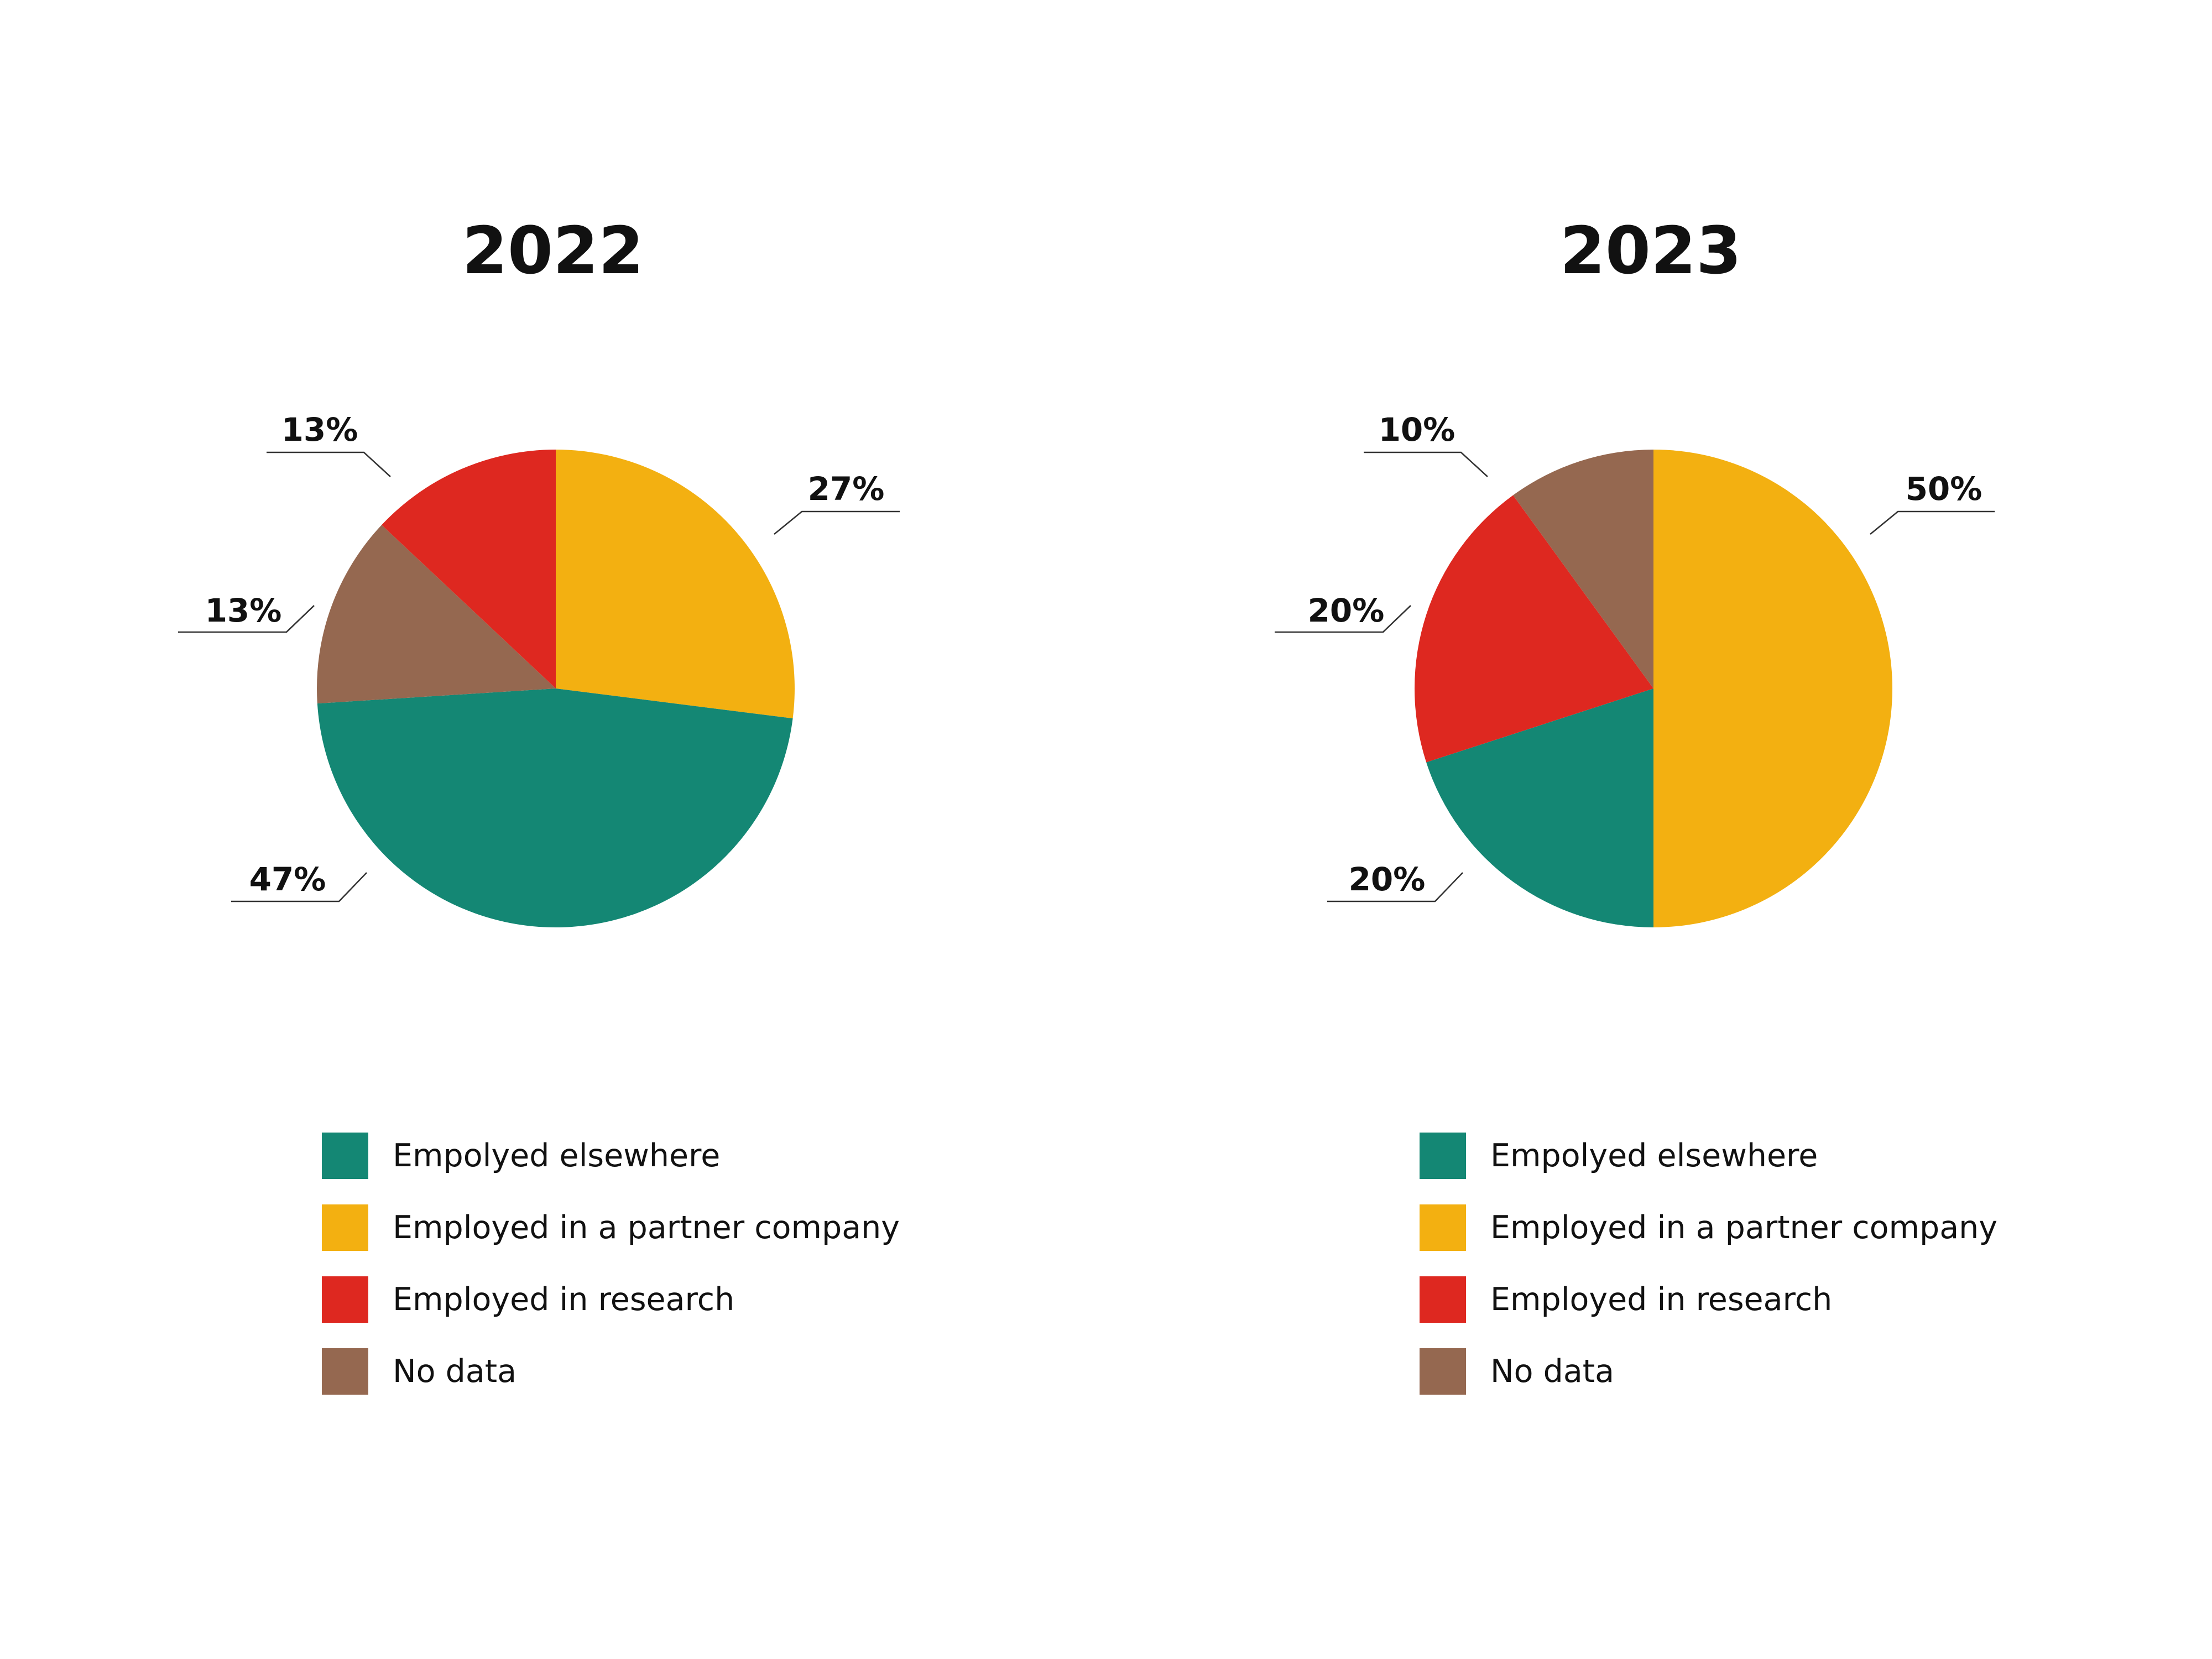 This screenshot has width=2212, height=1659. I want to click on leader-line-2022-partner, so click(837, 523).